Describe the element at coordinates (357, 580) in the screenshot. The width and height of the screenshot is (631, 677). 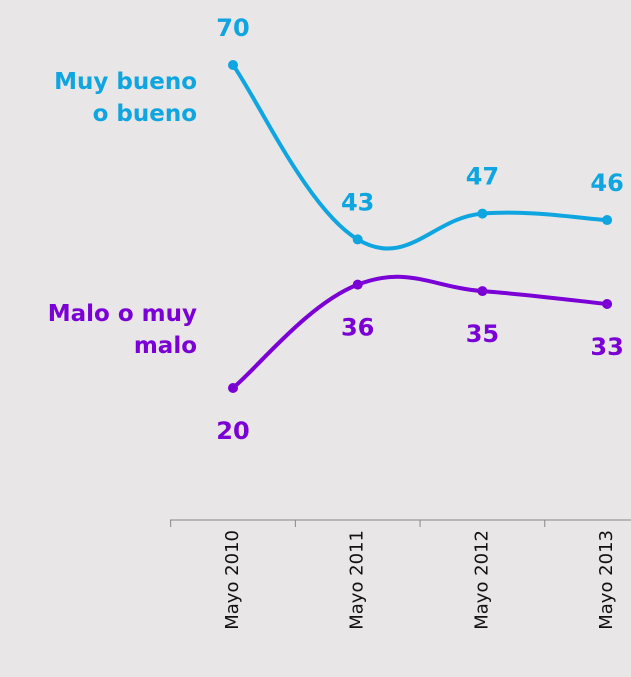
I see `x-tick-label: Mayo 2011` at that location.